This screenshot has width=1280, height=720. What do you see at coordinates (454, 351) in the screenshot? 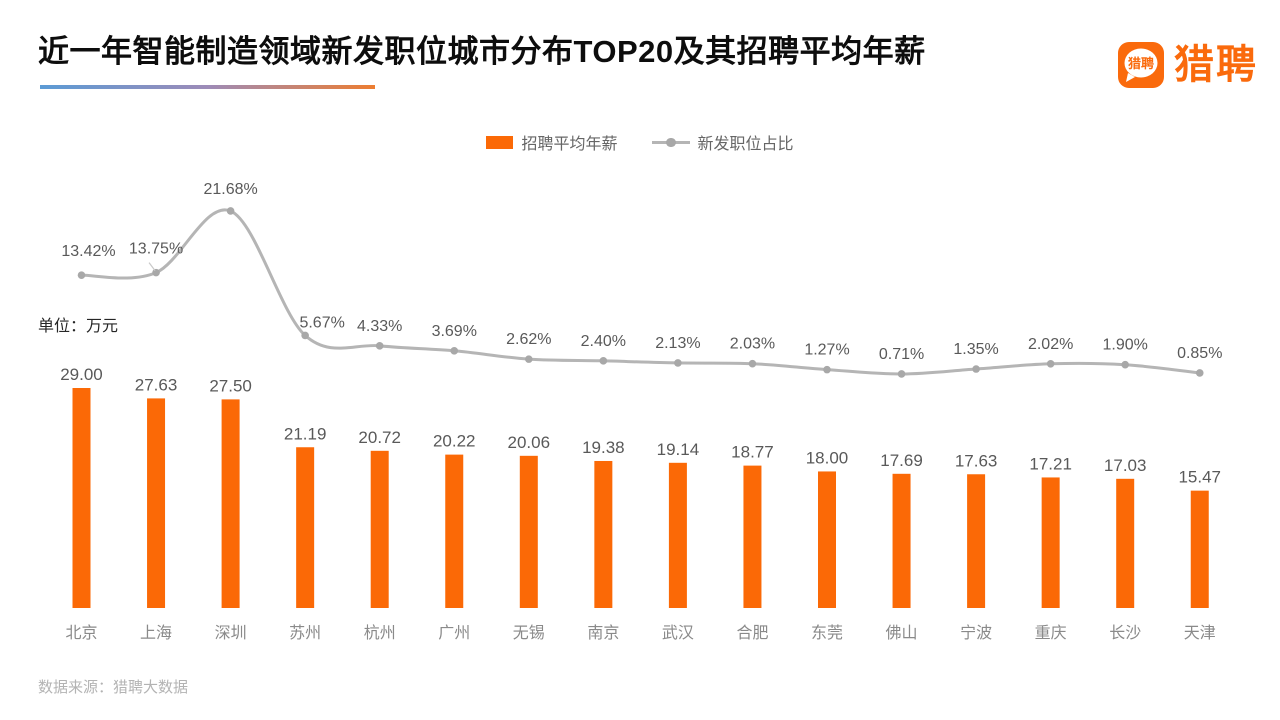
I see `line-point-广州` at bounding box center [454, 351].